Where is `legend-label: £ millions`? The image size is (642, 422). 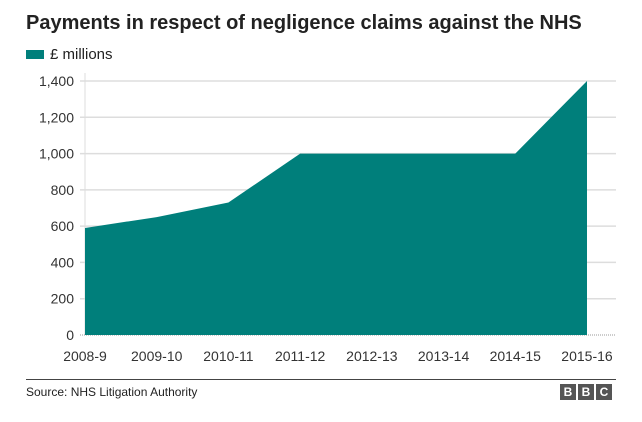 legend-label: £ millions is located at coordinates (81, 54).